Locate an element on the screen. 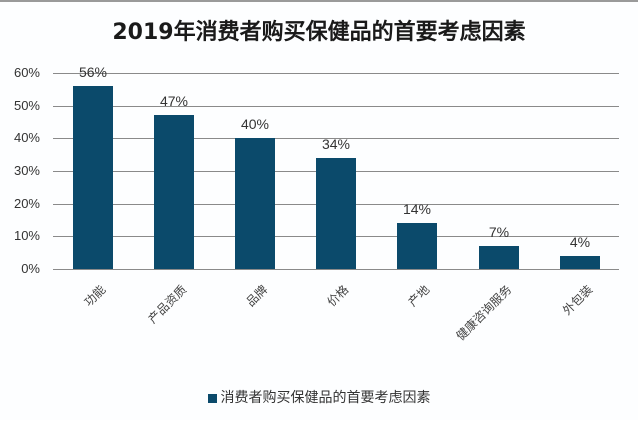 The image size is (638, 422). data-label: 14% is located at coordinates (417, 209).